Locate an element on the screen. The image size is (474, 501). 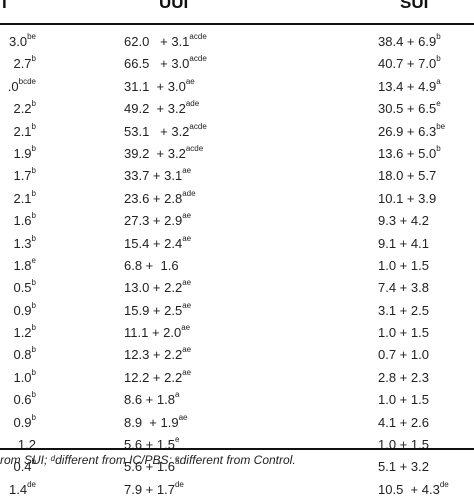
table-row: 1.0b 12.2 + 2.2ae 2.8 + 2.3 is located at coordinates (237, 378).